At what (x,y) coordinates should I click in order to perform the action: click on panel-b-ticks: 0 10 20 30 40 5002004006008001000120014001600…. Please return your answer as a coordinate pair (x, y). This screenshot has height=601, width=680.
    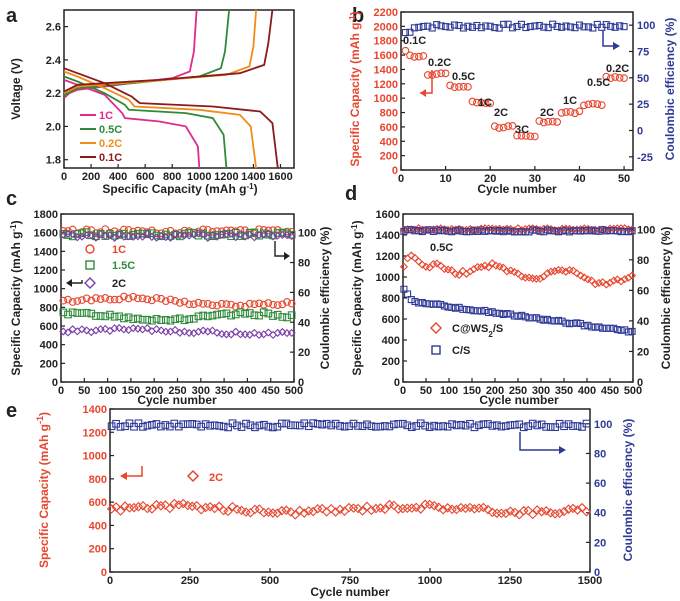
    Looking at the image, I should click on (515, 96).